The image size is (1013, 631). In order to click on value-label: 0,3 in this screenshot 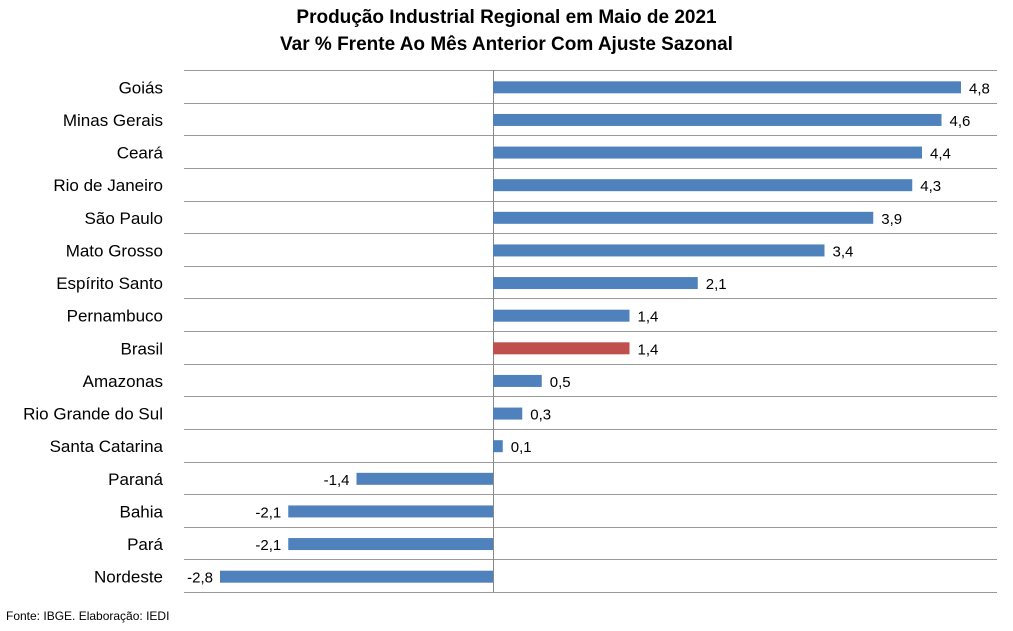, I will do `click(540, 415)`.